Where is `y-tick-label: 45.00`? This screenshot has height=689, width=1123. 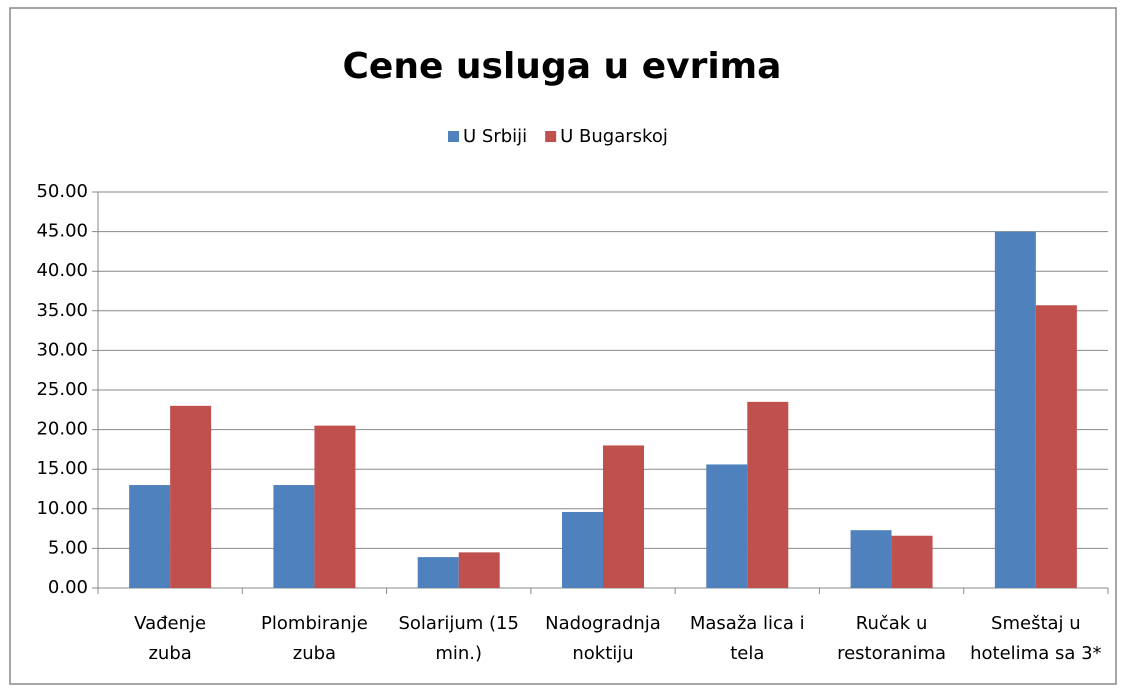
y-tick-label: 45.00 is located at coordinates (62, 231).